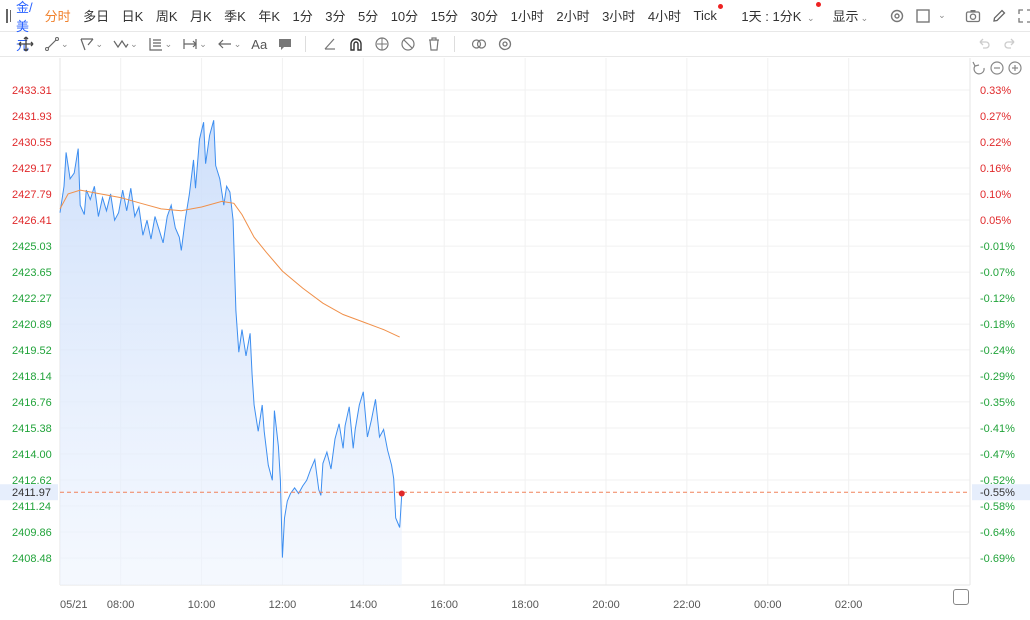  I want to click on period-tab: 15分, so click(444, 16).